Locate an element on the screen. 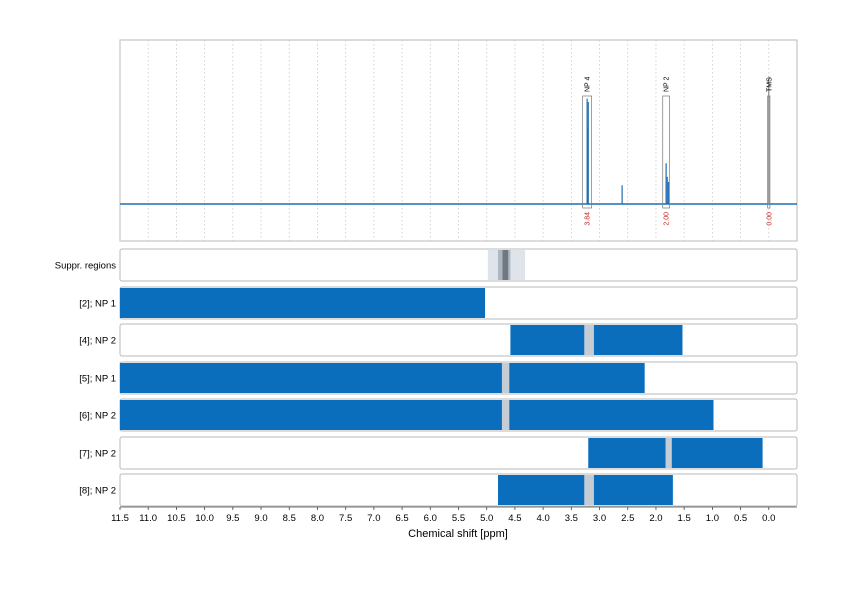 This screenshot has width=842, height=595. x-tick-label: 8.0 is located at coordinates (317, 518).